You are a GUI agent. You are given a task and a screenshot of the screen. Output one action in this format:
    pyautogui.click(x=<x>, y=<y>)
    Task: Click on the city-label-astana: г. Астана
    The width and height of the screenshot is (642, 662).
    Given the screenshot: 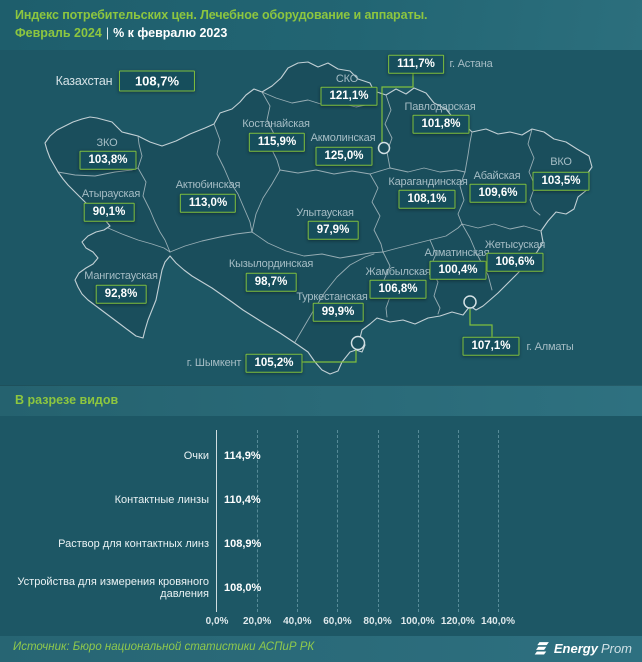 What is the action you would take?
    pyautogui.click(x=471, y=64)
    